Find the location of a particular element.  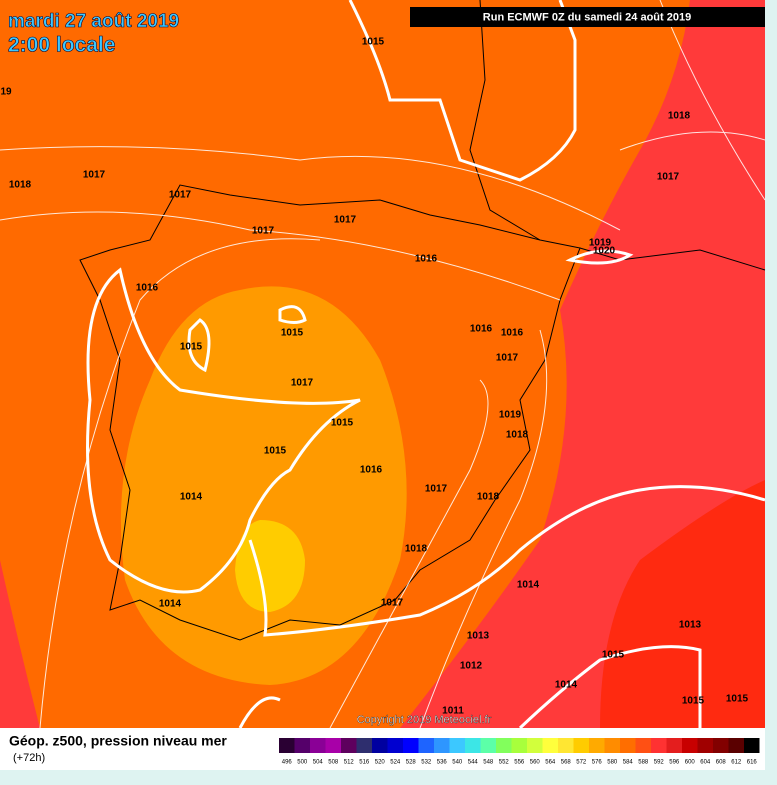

scale-label: 572 is located at coordinates (581, 763).